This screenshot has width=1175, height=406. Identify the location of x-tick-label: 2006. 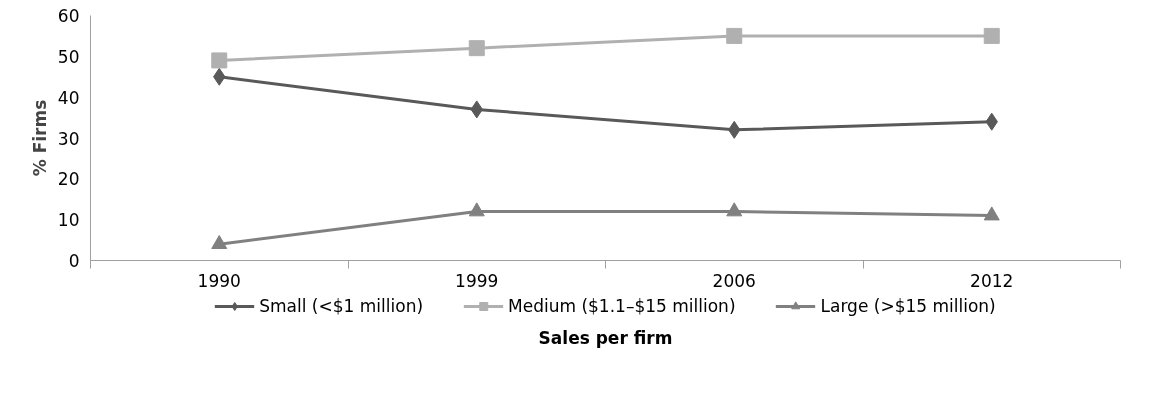
(734, 280).